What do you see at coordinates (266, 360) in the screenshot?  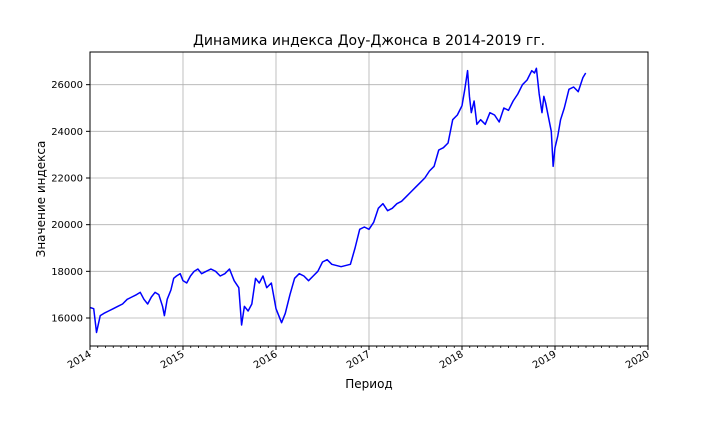 I see `x-tick-label: 2016` at bounding box center [266, 360].